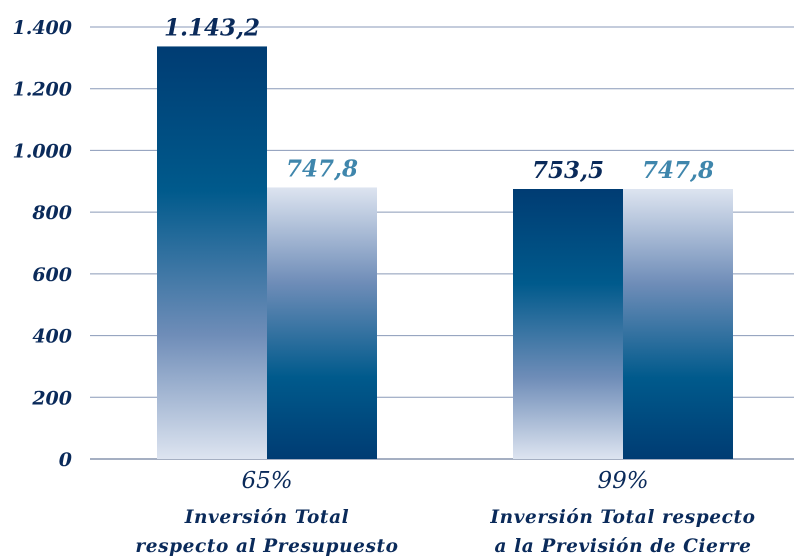  What do you see at coordinates (43, 28) in the screenshot?
I see `y-tick-label: 1.400` at bounding box center [43, 28].